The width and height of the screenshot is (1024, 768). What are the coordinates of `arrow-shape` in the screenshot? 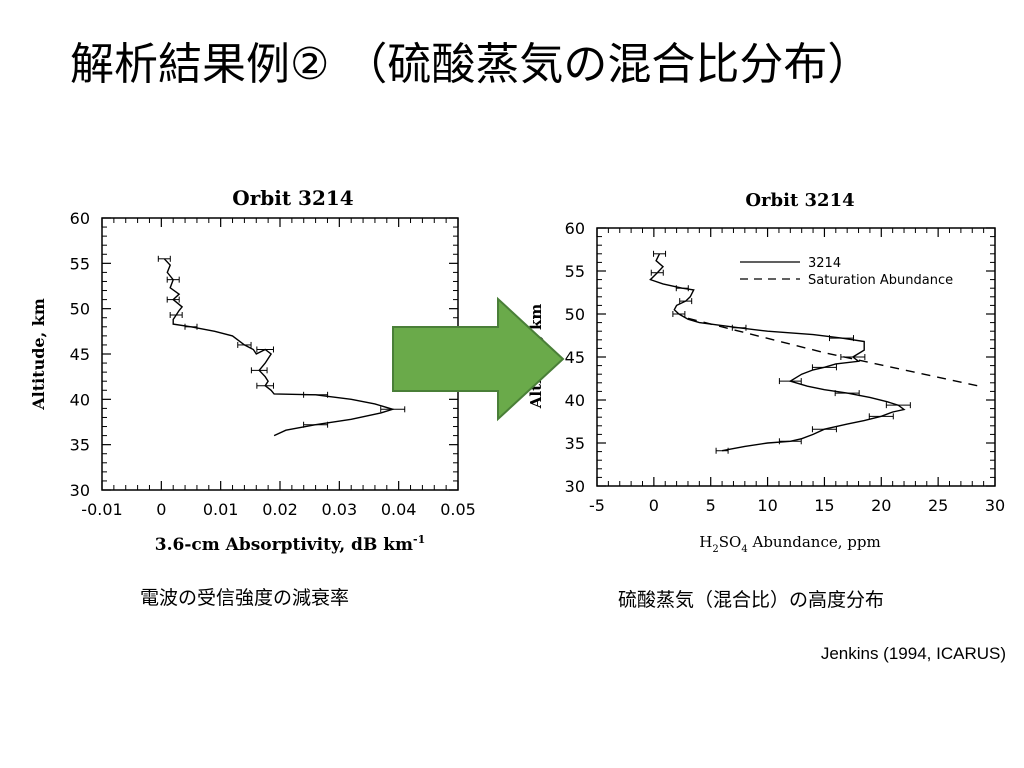 It's located at (478, 359).